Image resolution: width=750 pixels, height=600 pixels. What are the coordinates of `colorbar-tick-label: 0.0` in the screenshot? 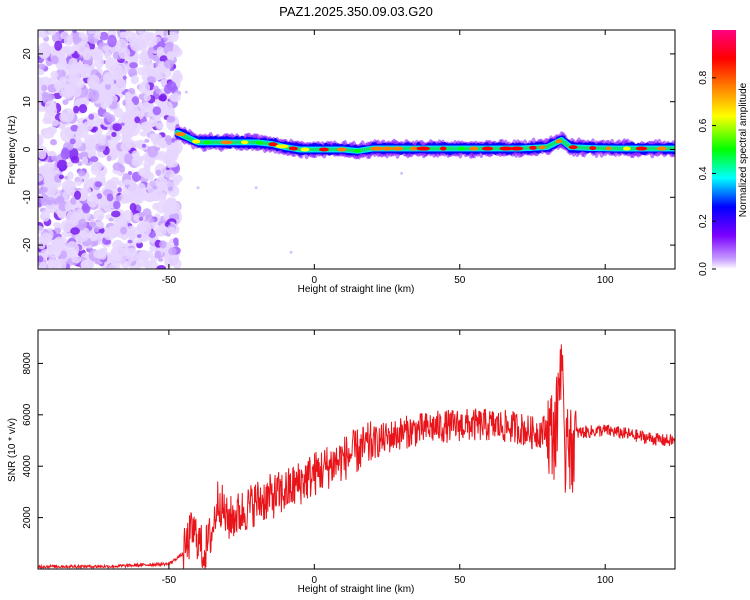 It's located at (703, 269).